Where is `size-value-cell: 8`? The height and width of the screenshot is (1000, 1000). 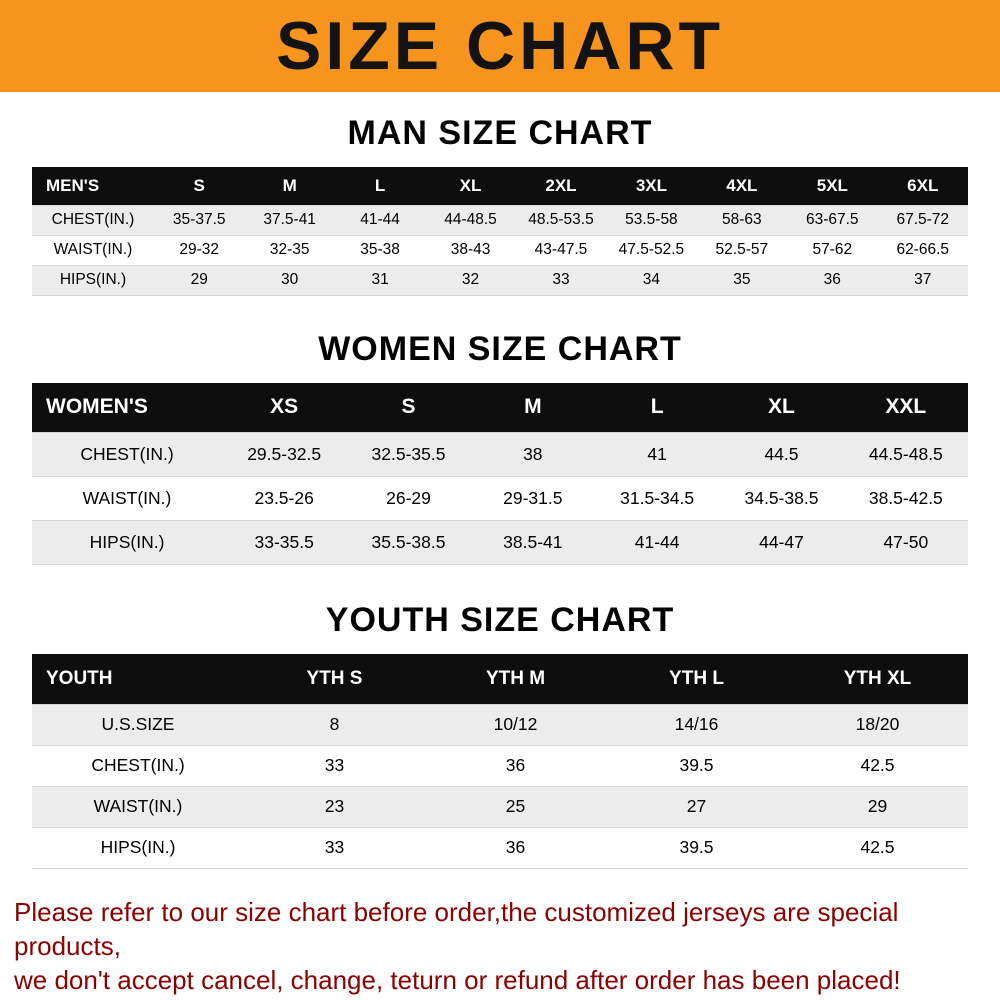 size-value-cell: 8 is located at coordinates (334, 724).